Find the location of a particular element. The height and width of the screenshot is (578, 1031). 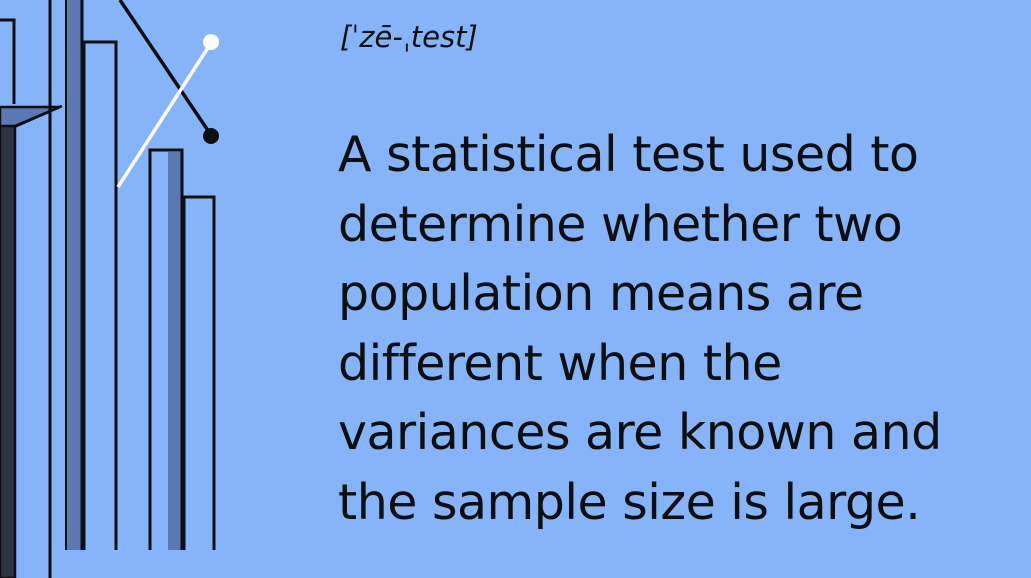

bar-short is located at coordinates (166, 349).